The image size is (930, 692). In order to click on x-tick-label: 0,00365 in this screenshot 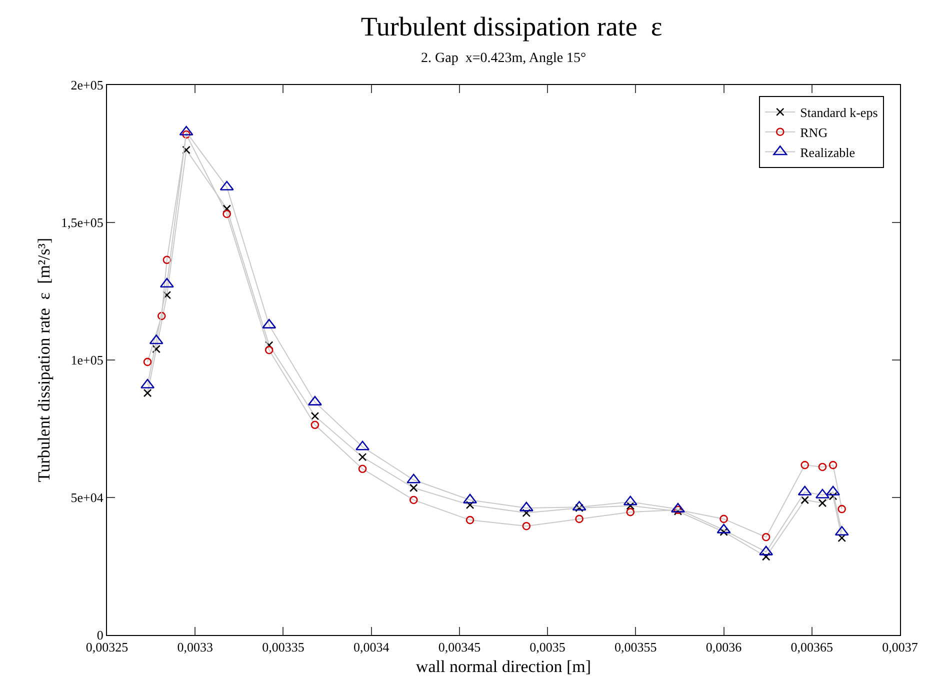, I will do `click(812, 647)`.